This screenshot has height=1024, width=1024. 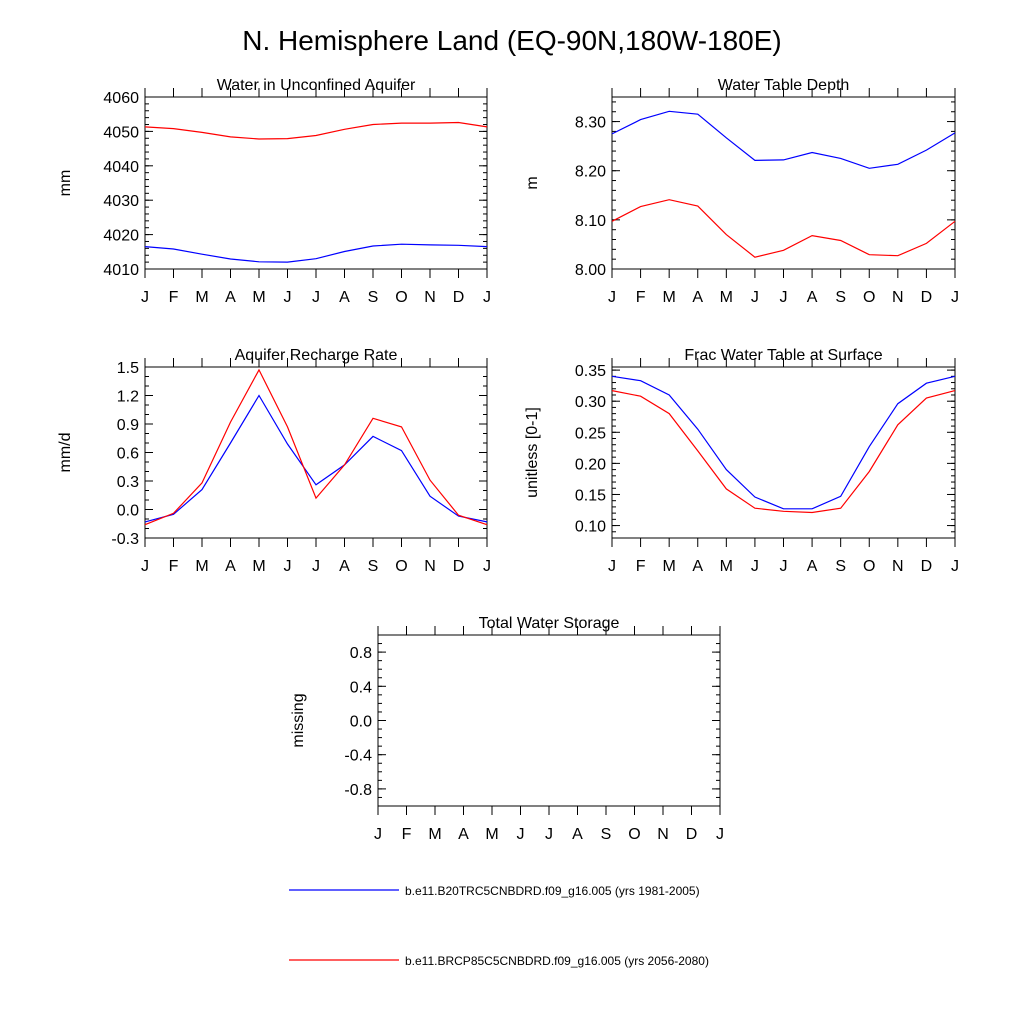 I want to click on y-tick-label: 0.6, so click(x=128, y=454).